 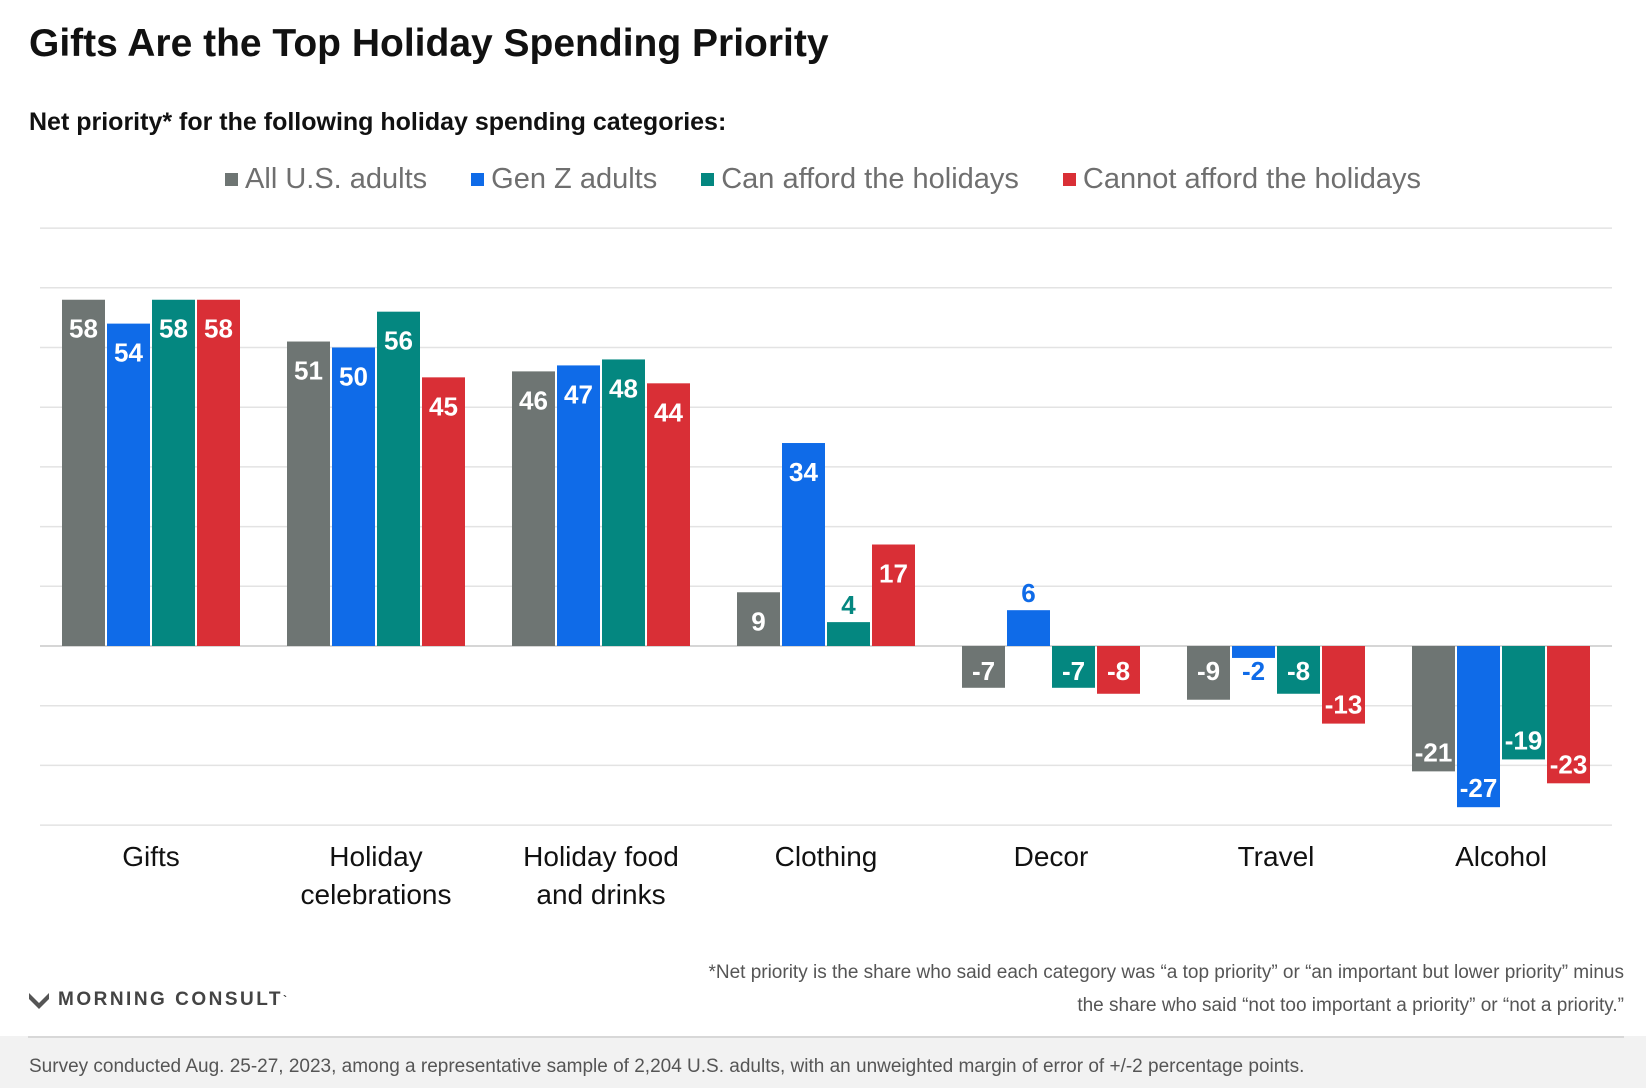 I want to click on bar-value-label: -23, so click(x=1569, y=764).